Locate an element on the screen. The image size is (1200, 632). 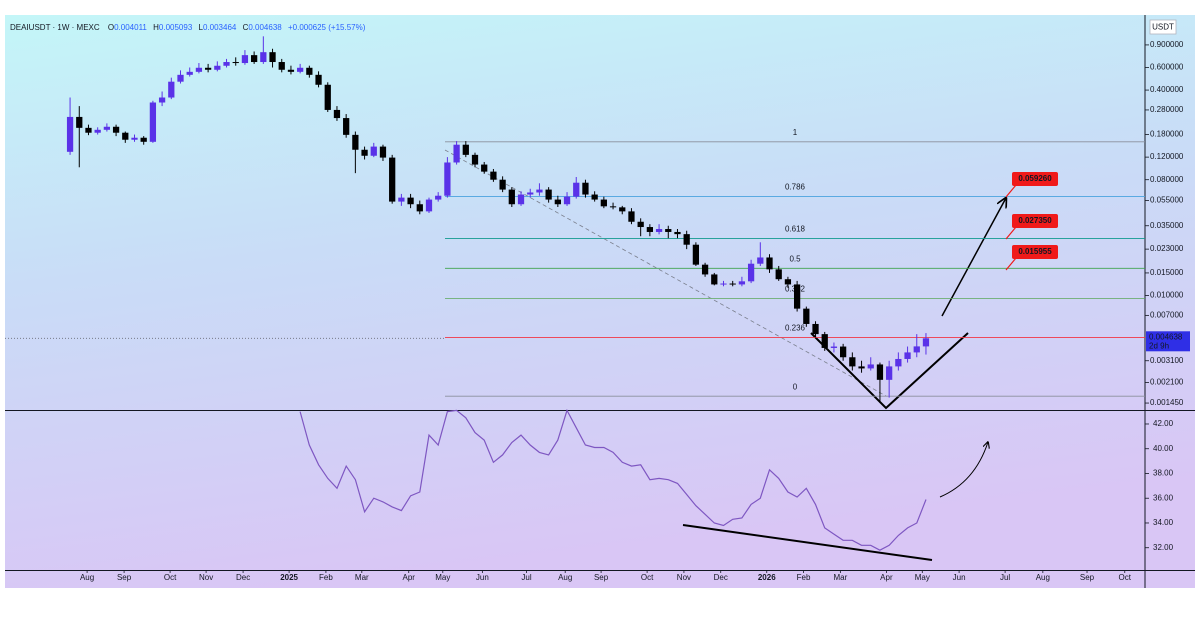
fib-label: 0.618 is located at coordinates (795, 229).